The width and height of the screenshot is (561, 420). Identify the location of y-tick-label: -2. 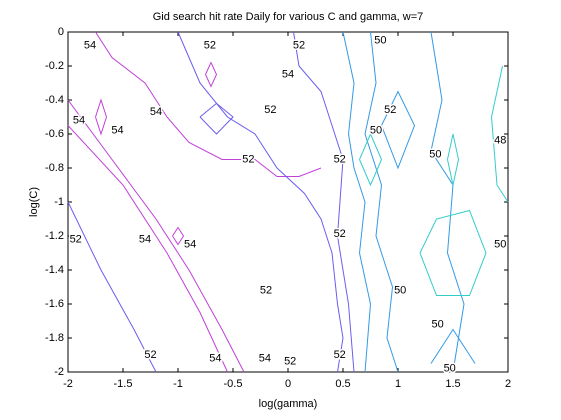
(59, 372).